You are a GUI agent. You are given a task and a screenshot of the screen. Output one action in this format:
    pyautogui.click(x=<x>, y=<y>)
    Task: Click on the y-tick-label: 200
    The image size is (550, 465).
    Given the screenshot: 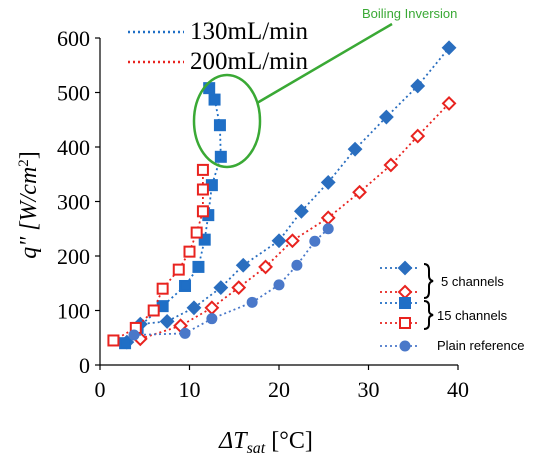 What is the action you would take?
    pyautogui.click(x=73, y=256)
    